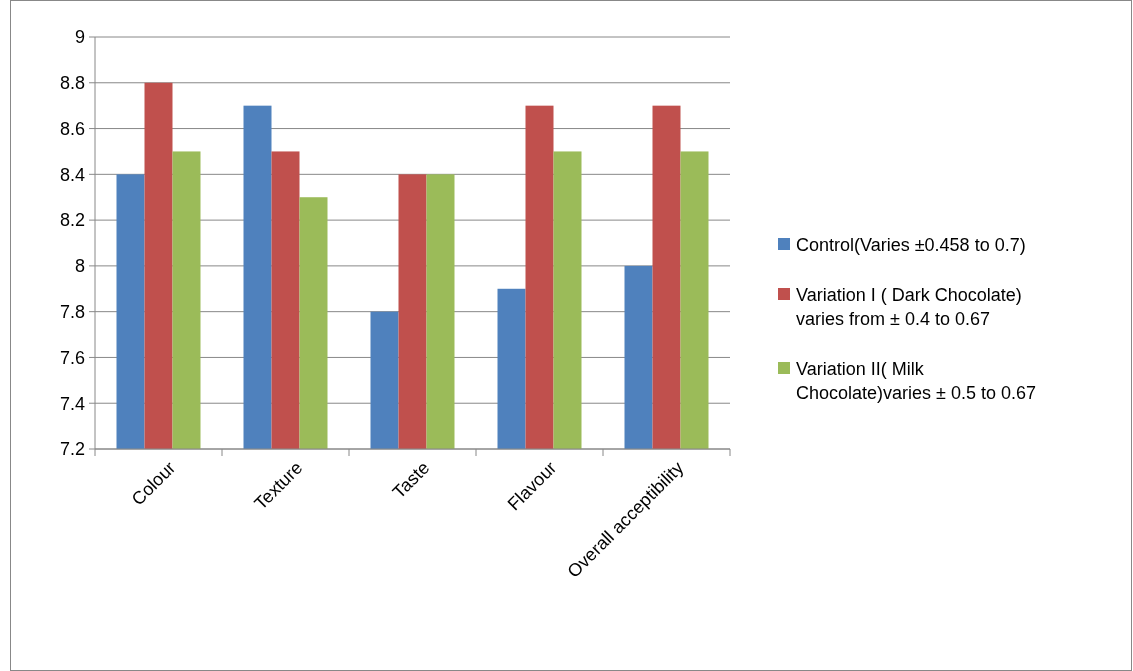 Image resolution: width=1133 pixels, height=671 pixels. What do you see at coordinates (72, 128) in the screenshot?
I see `y-tick-label: 8.6` at bounding box center [72, 128].